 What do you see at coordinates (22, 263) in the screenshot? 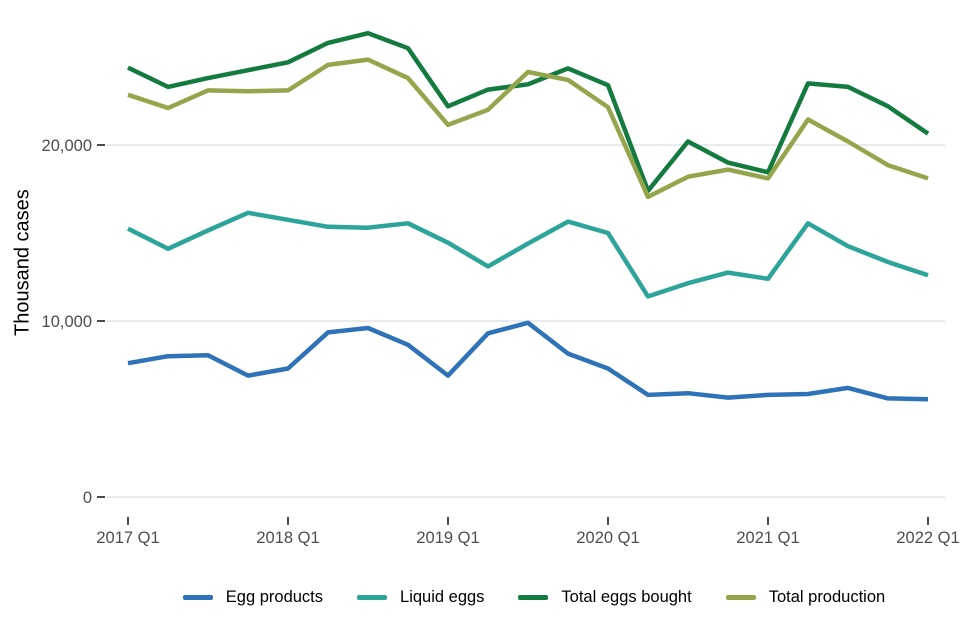
I see `y-axis-title: Thousand cases` at bounding box center [22, 263].